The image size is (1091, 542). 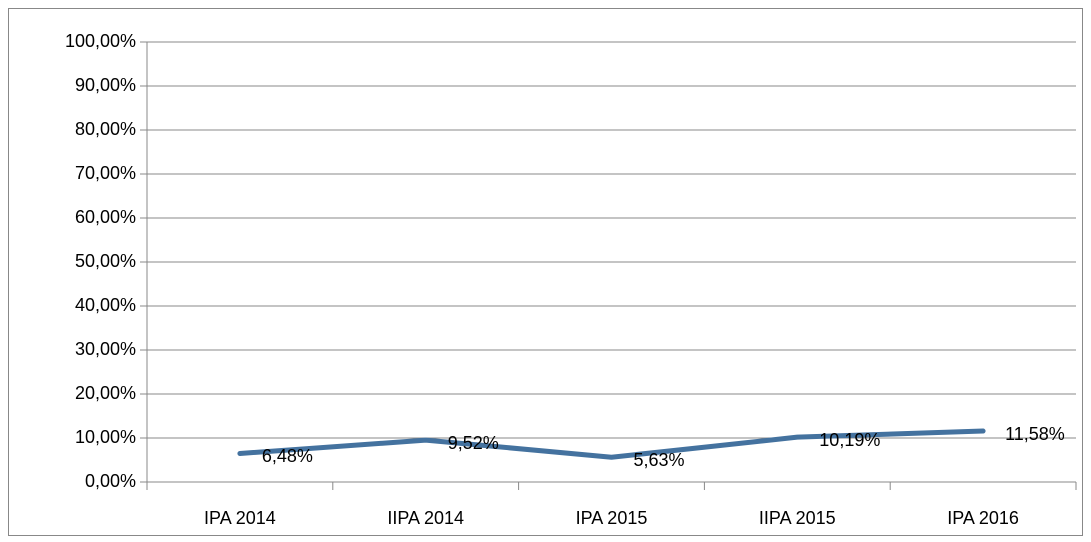 What do you see at coordinates (849, 440) in the screenshot?
I see `data-label: 10,19%` at bounding box center [849, 440].